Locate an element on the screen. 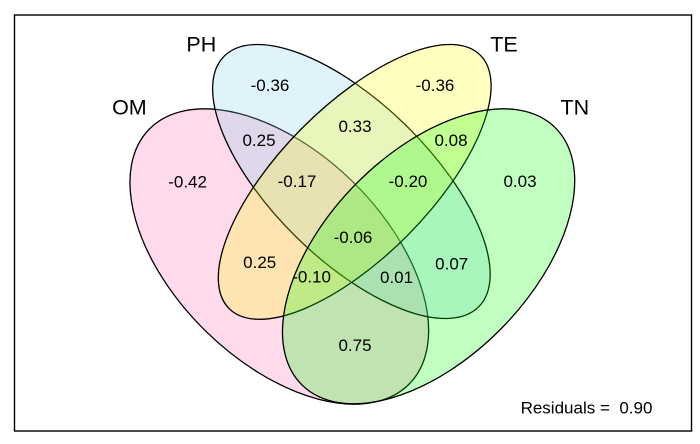 This screenshot has height=444, width=700. svg-text: -0.17 is located at coordinates (297, 181).